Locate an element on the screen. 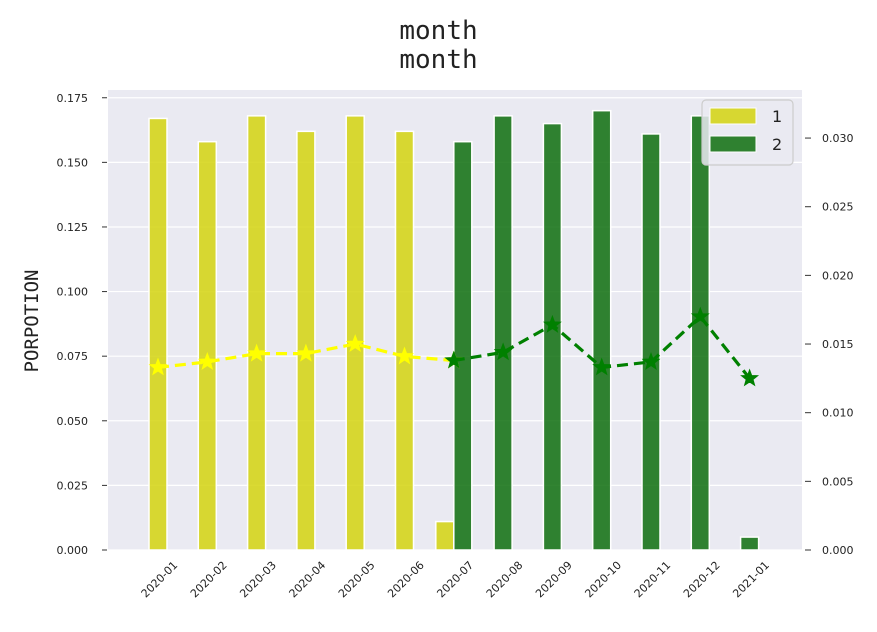  y2-tick-label: 0.005 is located at coordinates (838, 481).